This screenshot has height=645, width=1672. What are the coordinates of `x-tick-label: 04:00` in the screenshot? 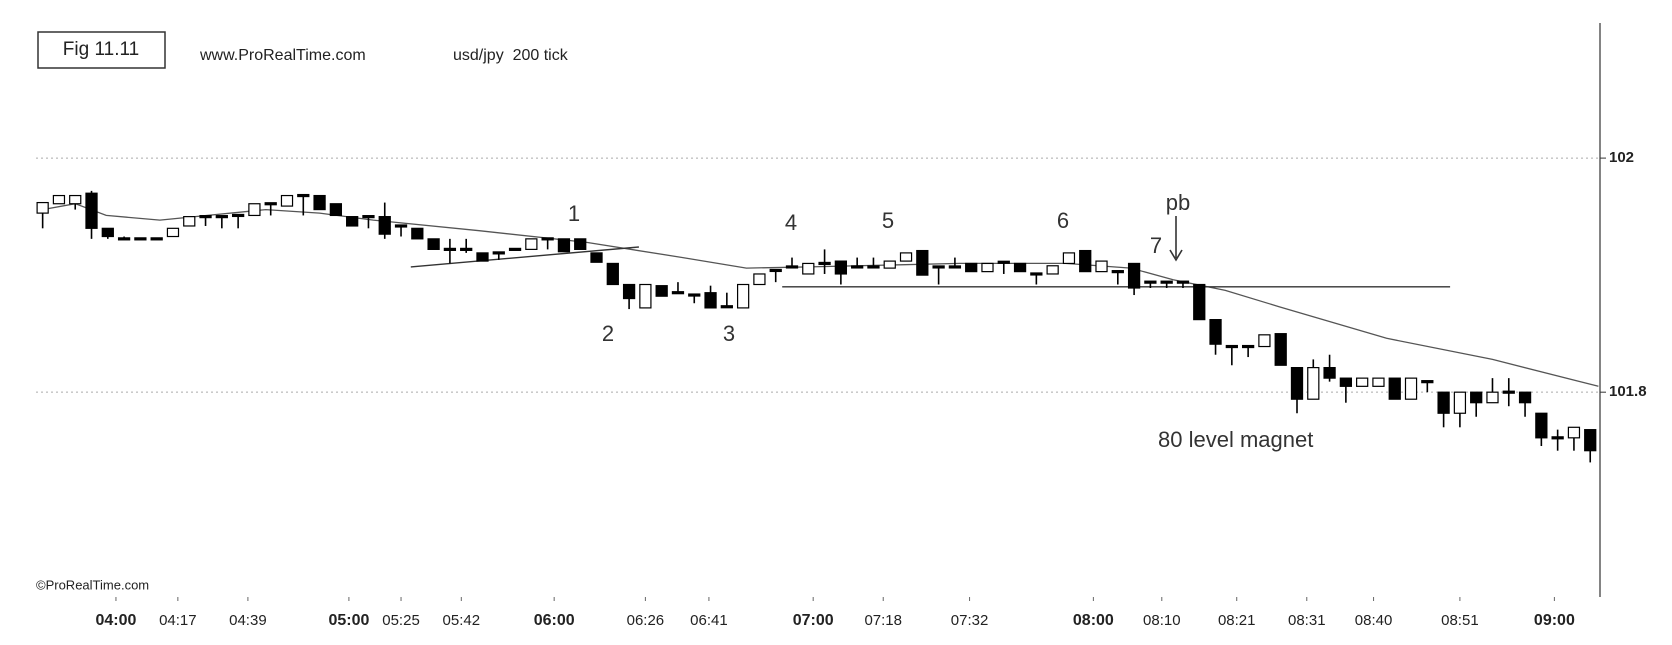 It's located at (115, 620).